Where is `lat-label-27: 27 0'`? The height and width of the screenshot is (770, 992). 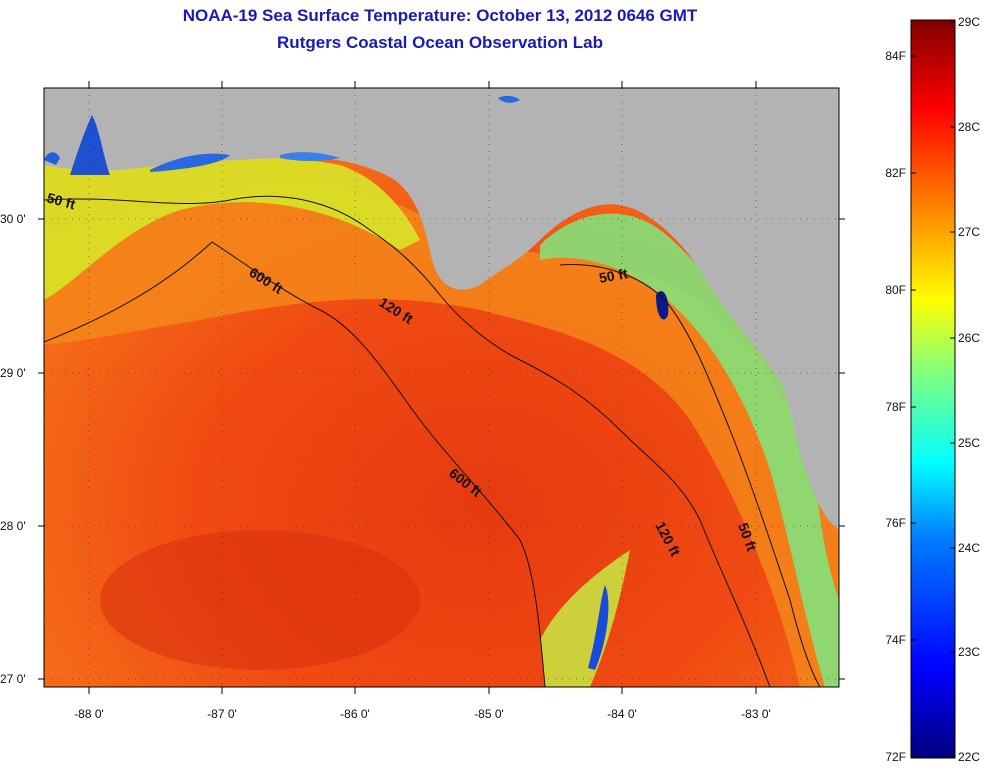 lat-label-27: 27 0' is located at coordinates (13, 679).